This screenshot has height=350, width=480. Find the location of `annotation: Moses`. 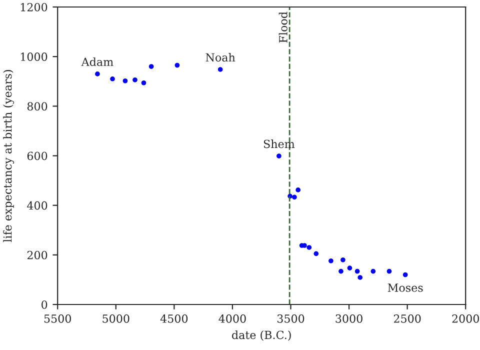

annotation: Moses is located at coordinates (405, 288).